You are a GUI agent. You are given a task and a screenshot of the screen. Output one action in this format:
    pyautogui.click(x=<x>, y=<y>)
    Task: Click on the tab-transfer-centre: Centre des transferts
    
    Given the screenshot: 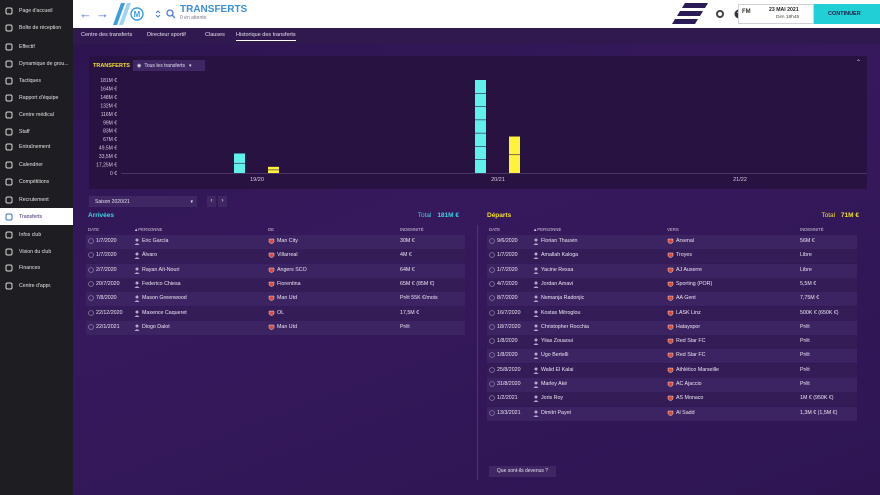 What is the action you would take?
    pyautogui.click(x=107, y=35)
    